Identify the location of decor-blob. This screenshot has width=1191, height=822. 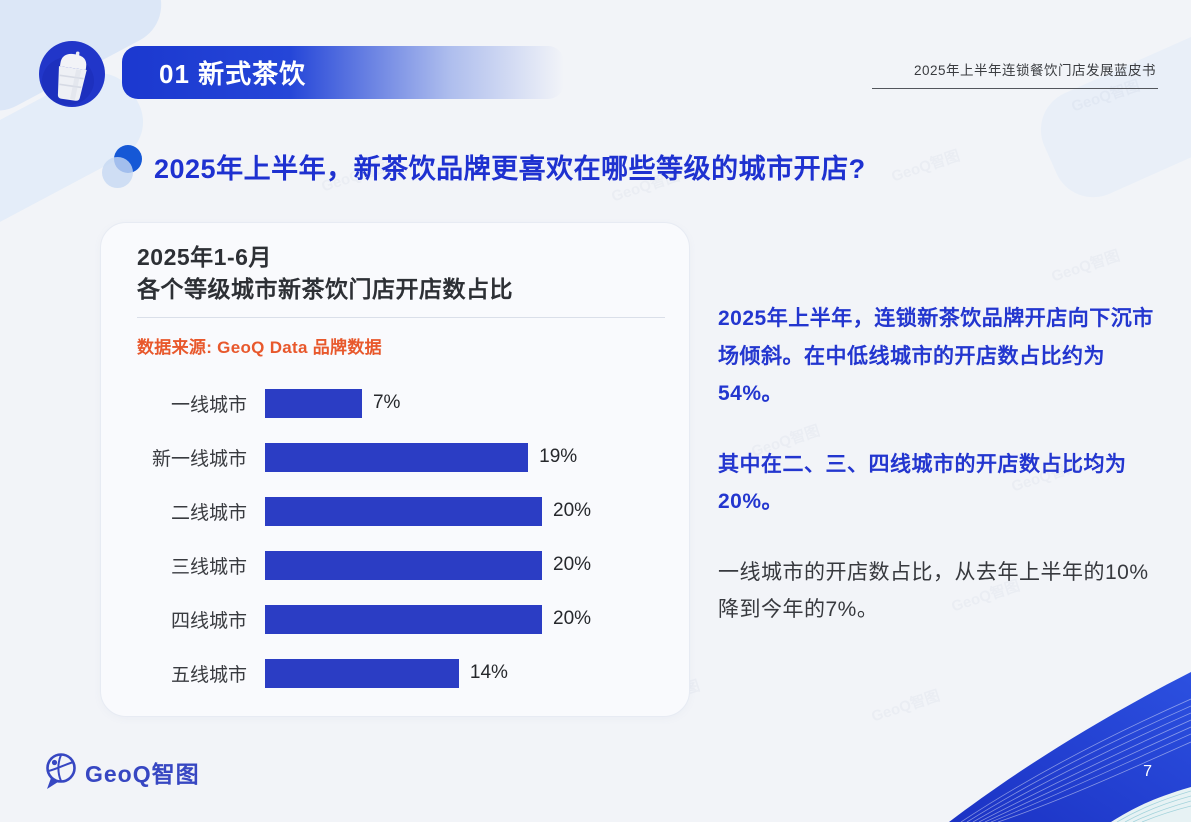
(1109, 115).